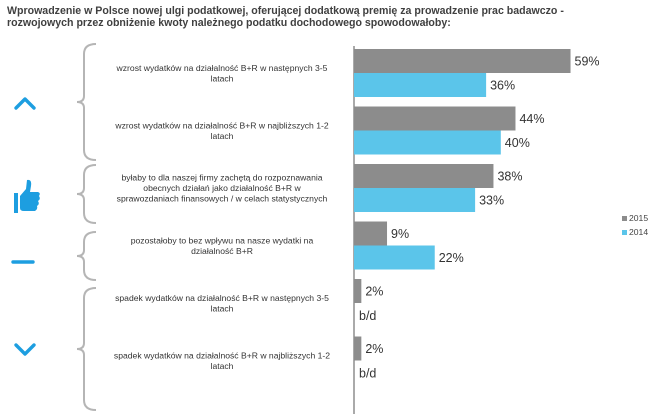  What do you see at coordinates (451, 258) in the screenshot?
I see `data-label: 22%` at bounding box center [451, 258].